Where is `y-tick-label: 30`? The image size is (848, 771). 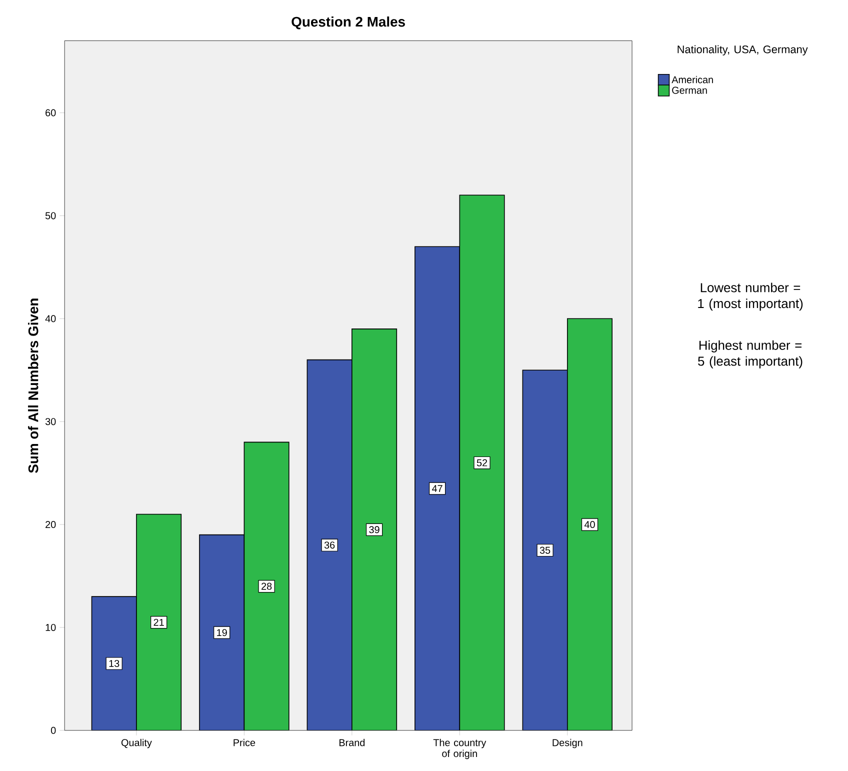 y-tick-label: 30 is located at coordinates (50, 422).